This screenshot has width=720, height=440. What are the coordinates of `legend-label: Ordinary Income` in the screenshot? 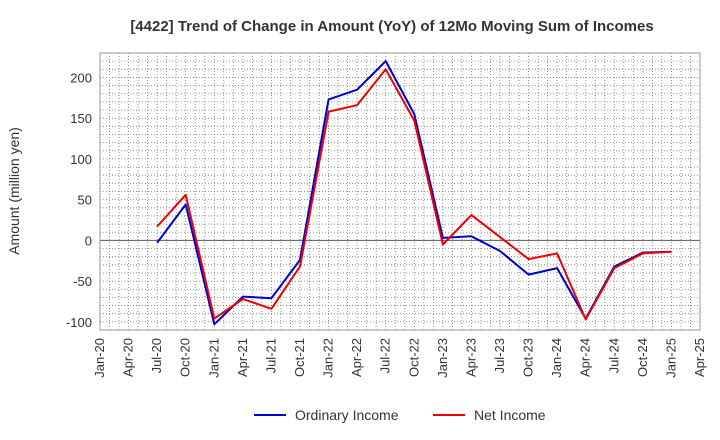 It's located at (347, 415).